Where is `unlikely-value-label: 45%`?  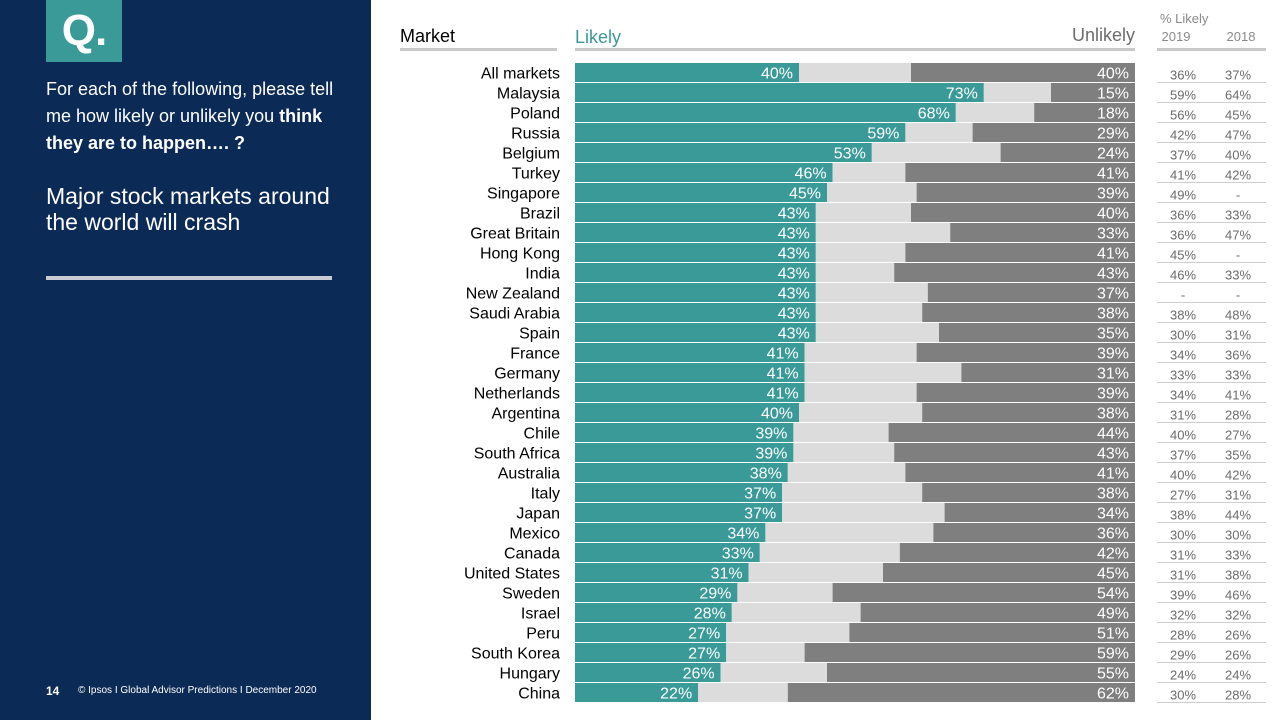 unlikely-value-label: 45% is located at coordinates (1113, 574).